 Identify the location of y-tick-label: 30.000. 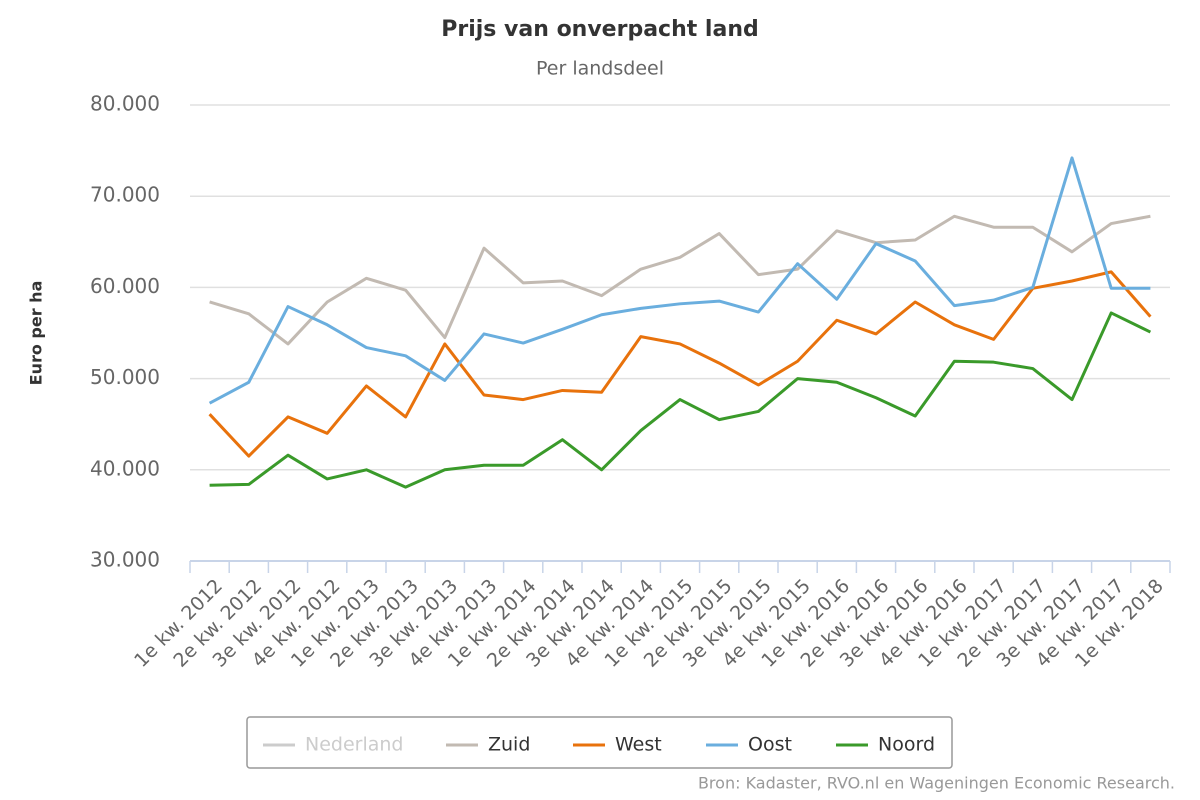
(125, 560).